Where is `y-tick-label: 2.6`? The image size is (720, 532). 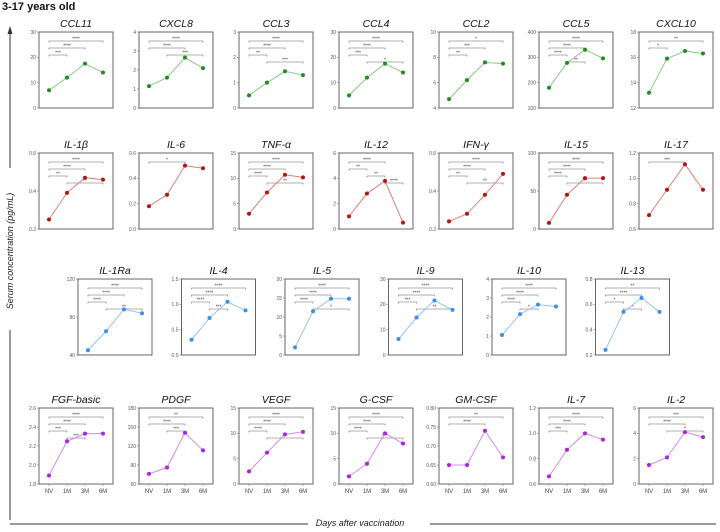
y-tick-label: 2.6 is located at coordinates (32, 409).